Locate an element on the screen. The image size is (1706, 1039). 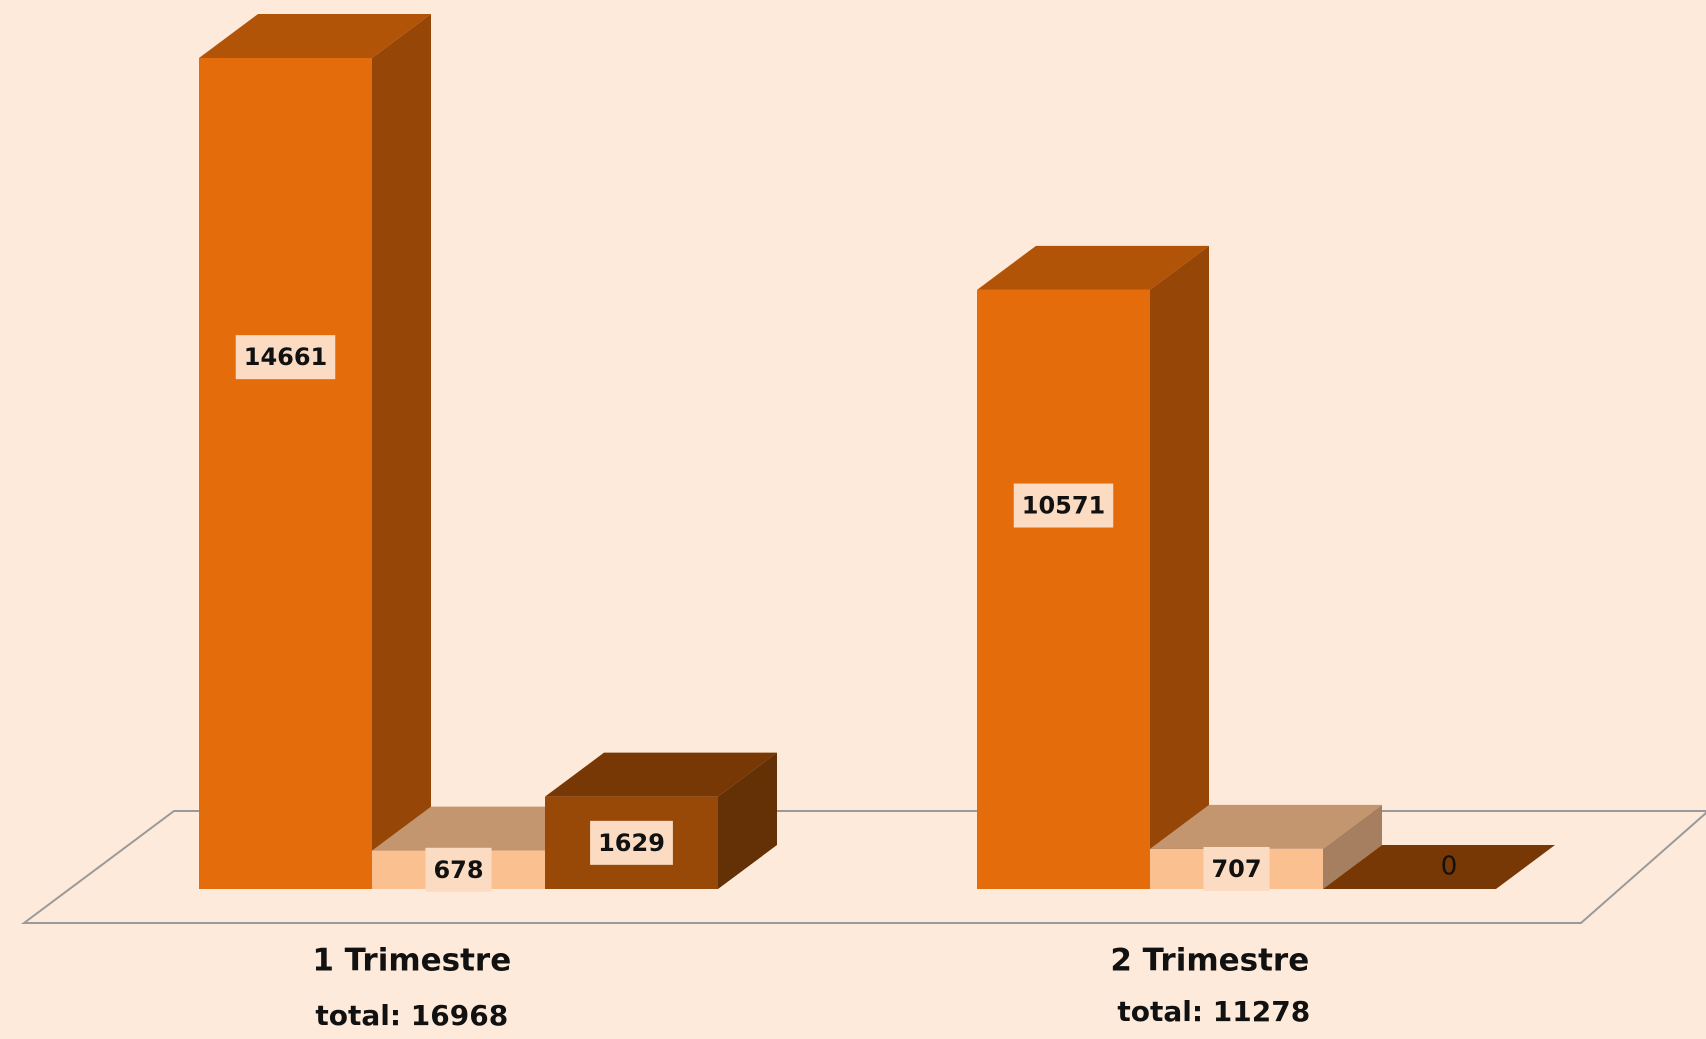
value-label: 707 is located at coordinates (1236, 869).